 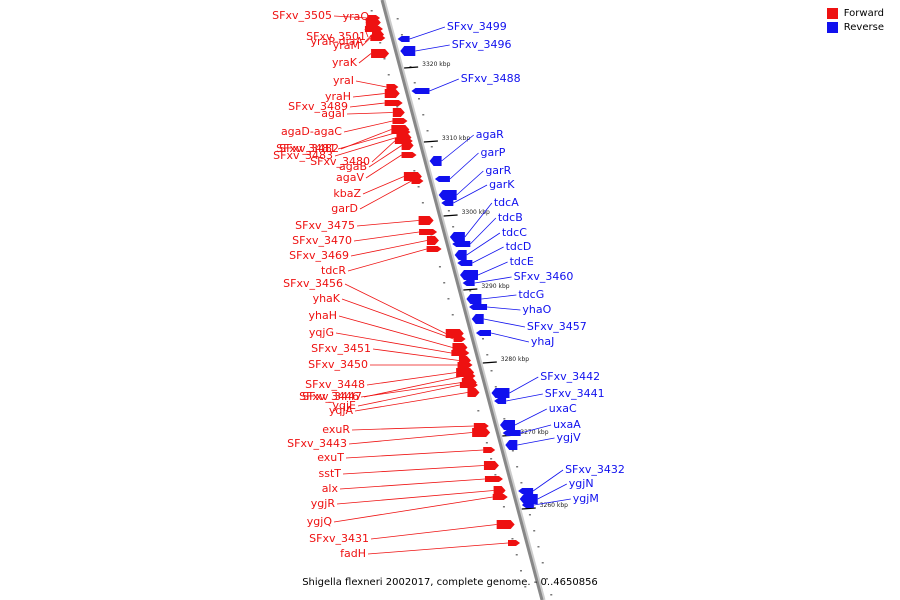 I want to click on forward-swatch, so click(x=832, y=13).